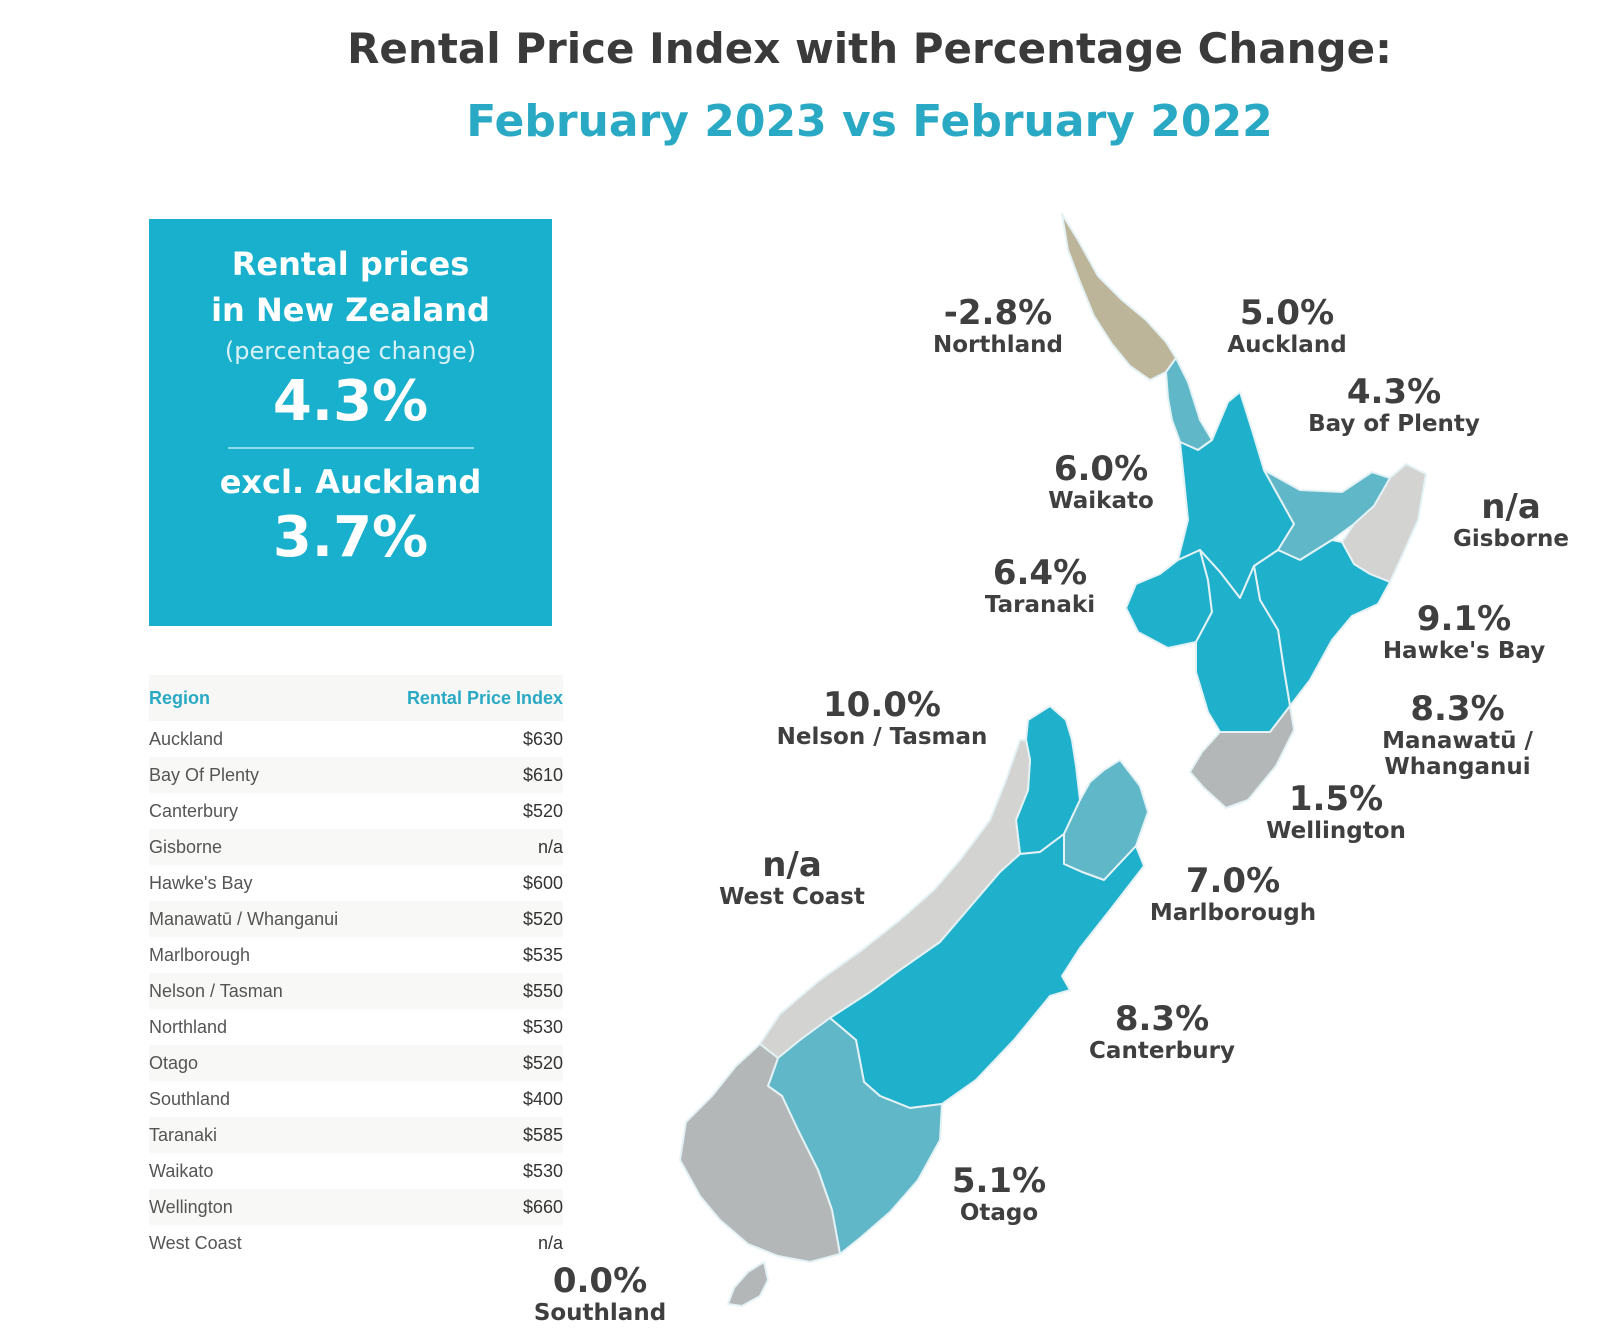 The width and height of the screenshot is (1599, 1340). I want to click on region-cell: Wellington, so click(262, 1207).